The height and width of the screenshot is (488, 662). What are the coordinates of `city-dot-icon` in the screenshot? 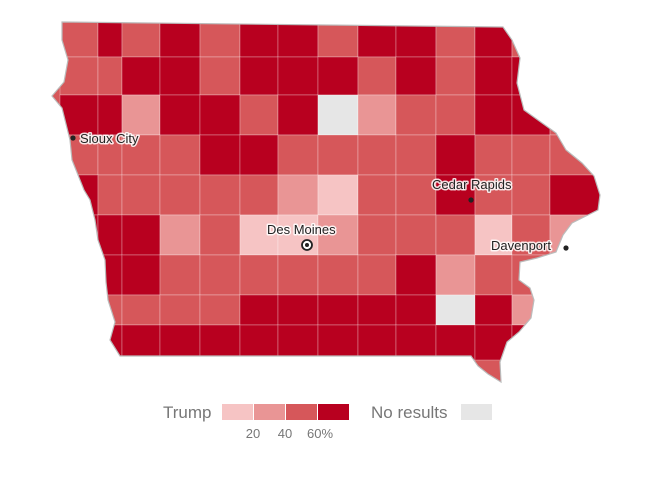 It's located at (471, 200).